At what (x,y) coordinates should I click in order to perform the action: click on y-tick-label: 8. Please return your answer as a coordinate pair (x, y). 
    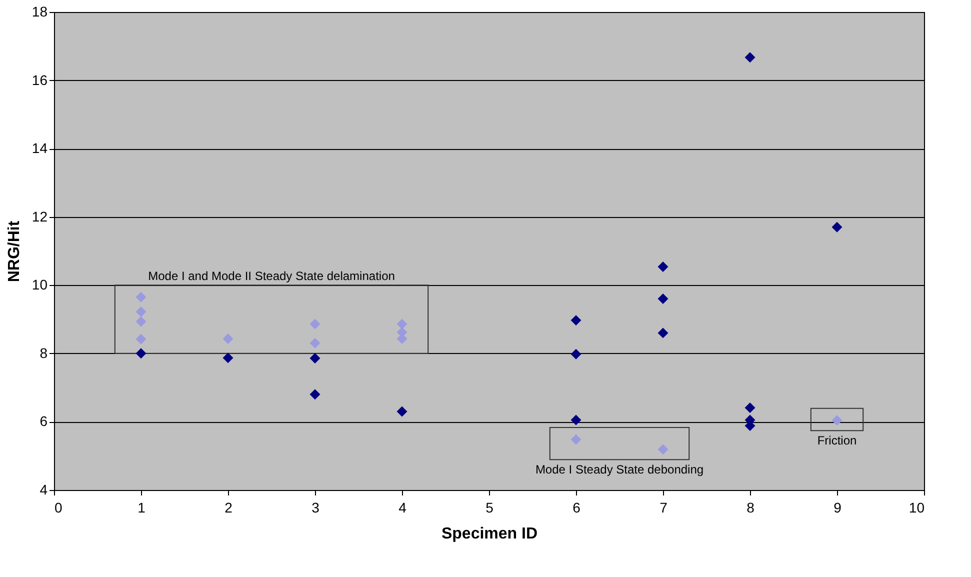
    Looking at the image, I should click on (44, 352).